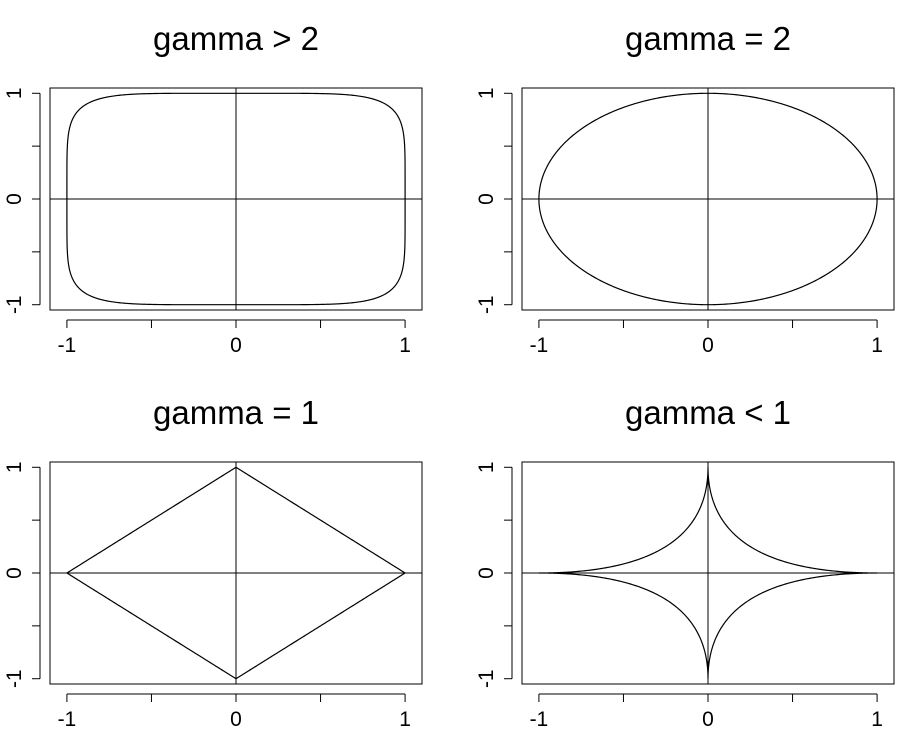 The width and height of the screenshot is (920, 736). Describe the element at coordinates (236, 412) in the screenshot. I see `chart-title: gamma = 1` at that location.